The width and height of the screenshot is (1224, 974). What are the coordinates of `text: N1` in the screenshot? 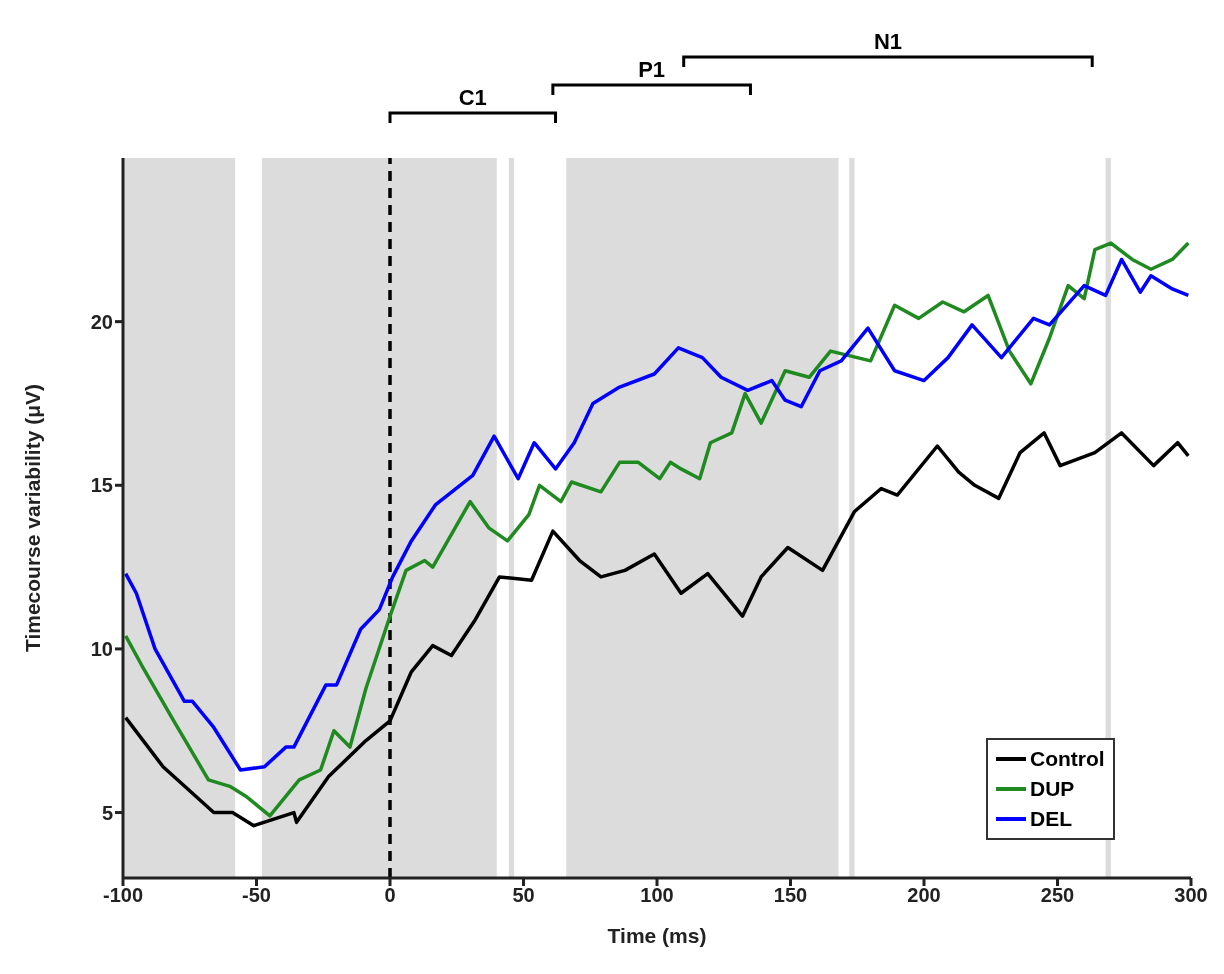 It's located at (888, 41).